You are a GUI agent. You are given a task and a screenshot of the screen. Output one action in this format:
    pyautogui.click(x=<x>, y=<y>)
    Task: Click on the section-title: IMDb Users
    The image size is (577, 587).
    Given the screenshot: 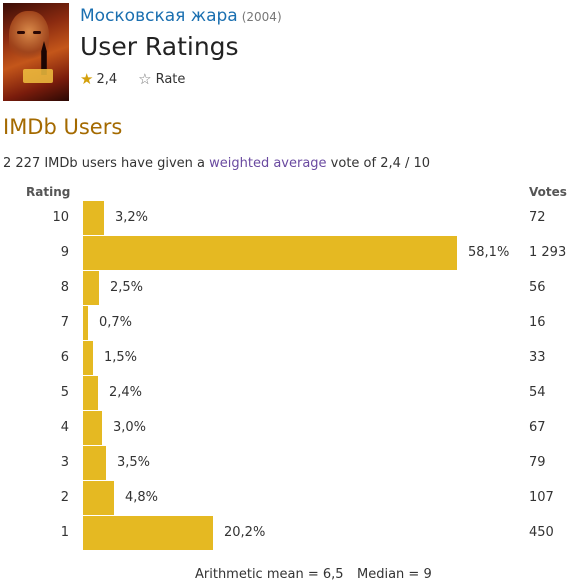 What is the action you would take?
    pyautogui.click(x=63, y=127)
    